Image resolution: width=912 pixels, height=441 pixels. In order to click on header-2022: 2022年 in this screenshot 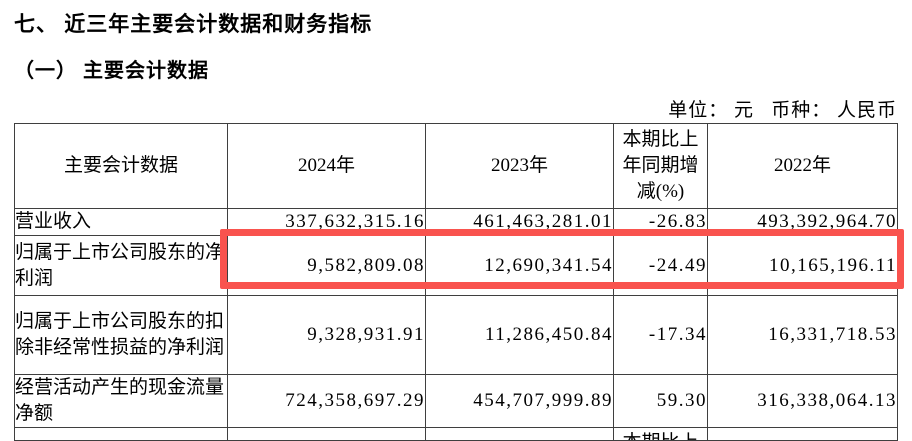, I will do `click(802, 166)`.